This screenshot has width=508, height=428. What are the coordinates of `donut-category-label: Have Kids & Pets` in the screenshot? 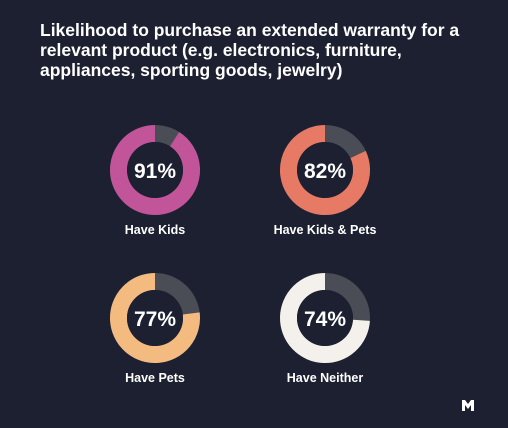 It's located at (325, 230).